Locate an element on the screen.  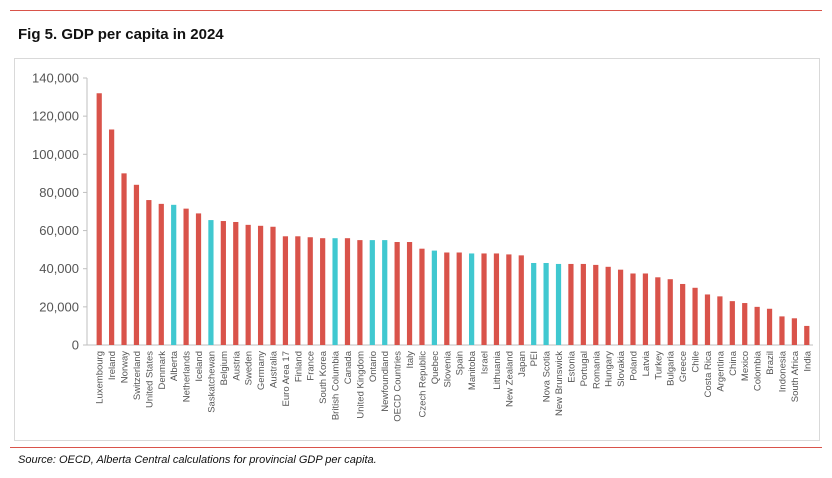
x-tick-label: Switzerland is located at coordinates (137, 375).